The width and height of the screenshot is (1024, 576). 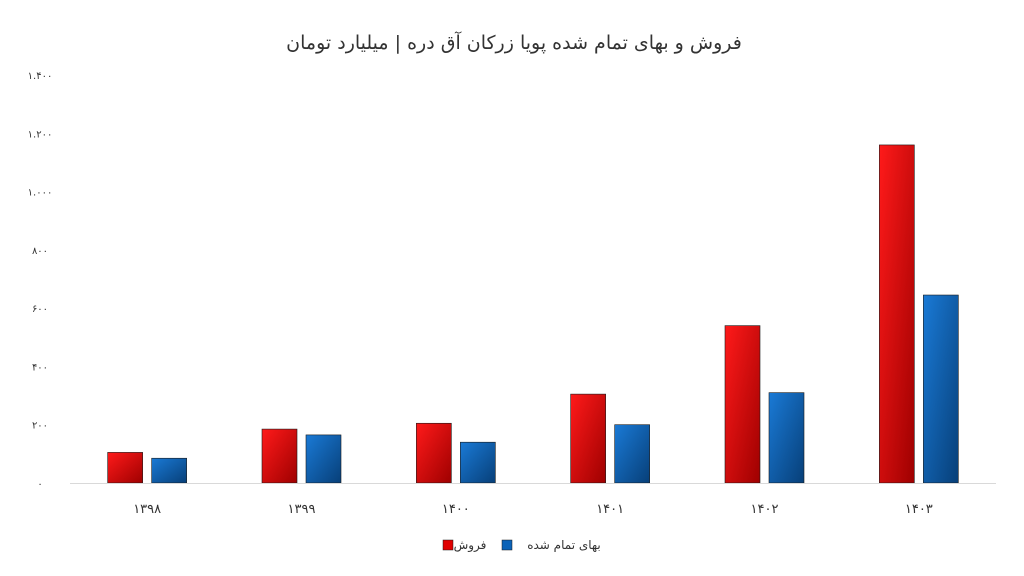 I want to click on x-tick-label: ۱۳۹۹, so click(x=302, y=509).